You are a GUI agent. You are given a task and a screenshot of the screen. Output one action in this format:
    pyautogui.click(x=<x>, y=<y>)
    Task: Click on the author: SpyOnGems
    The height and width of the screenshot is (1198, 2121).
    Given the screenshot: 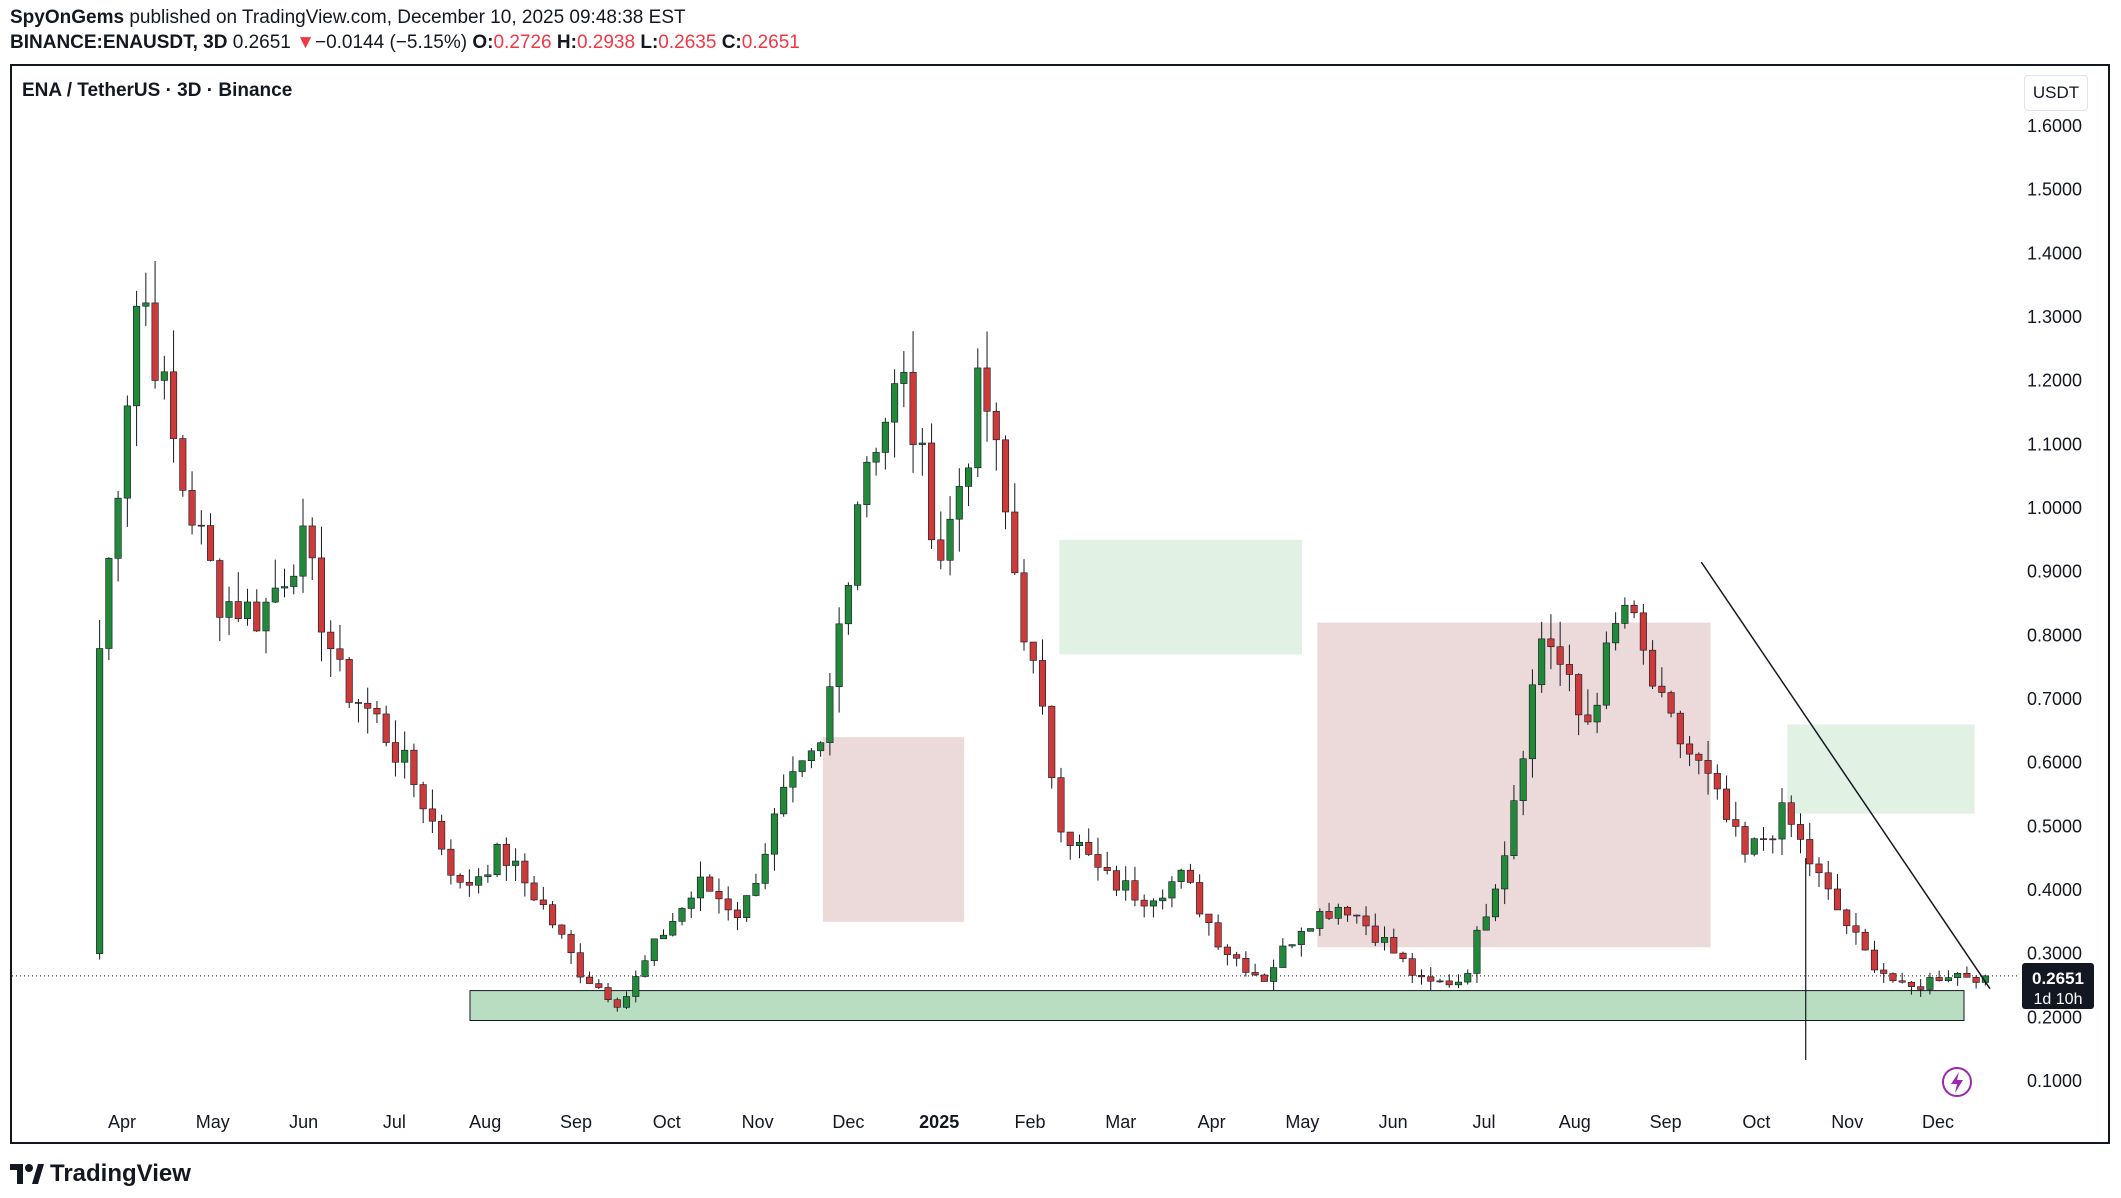 What is the action you would take?
    pyautogui.click(x=67, y=17)
    